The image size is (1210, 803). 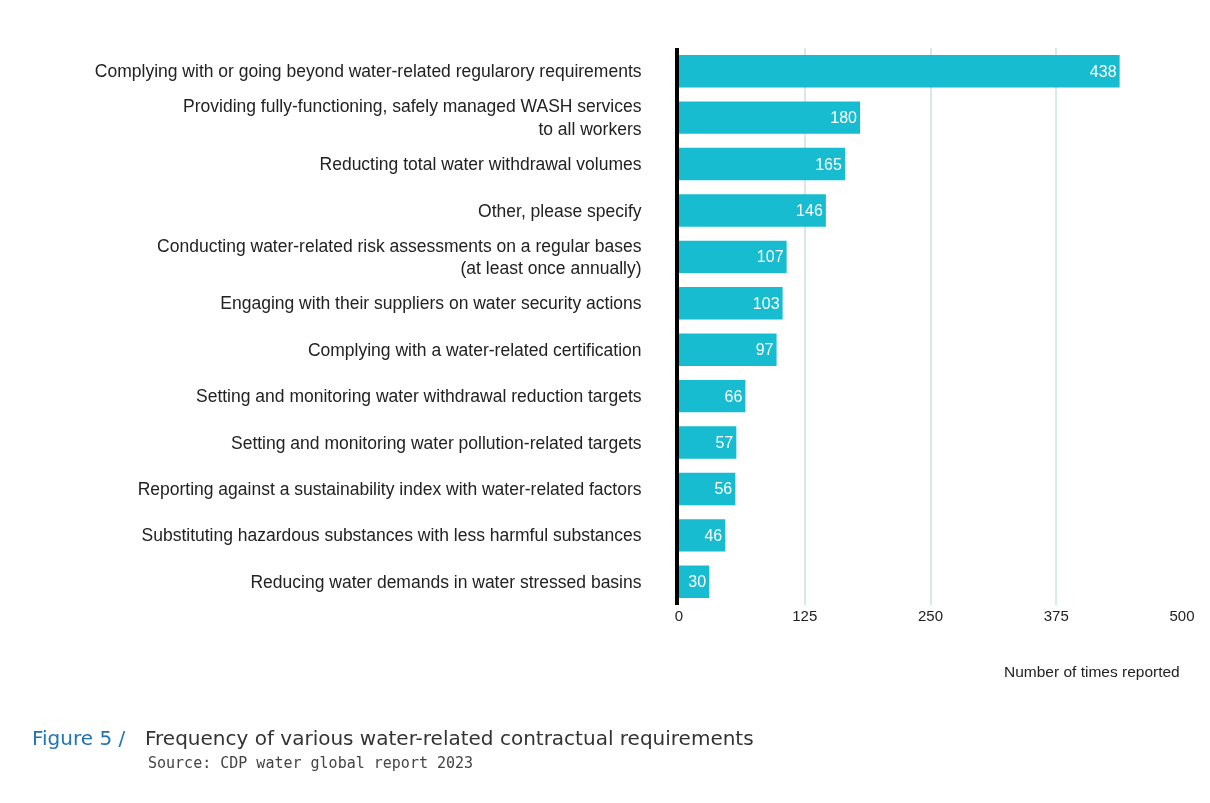 I want to click on data-label: 66, so click(x=733, y=396).